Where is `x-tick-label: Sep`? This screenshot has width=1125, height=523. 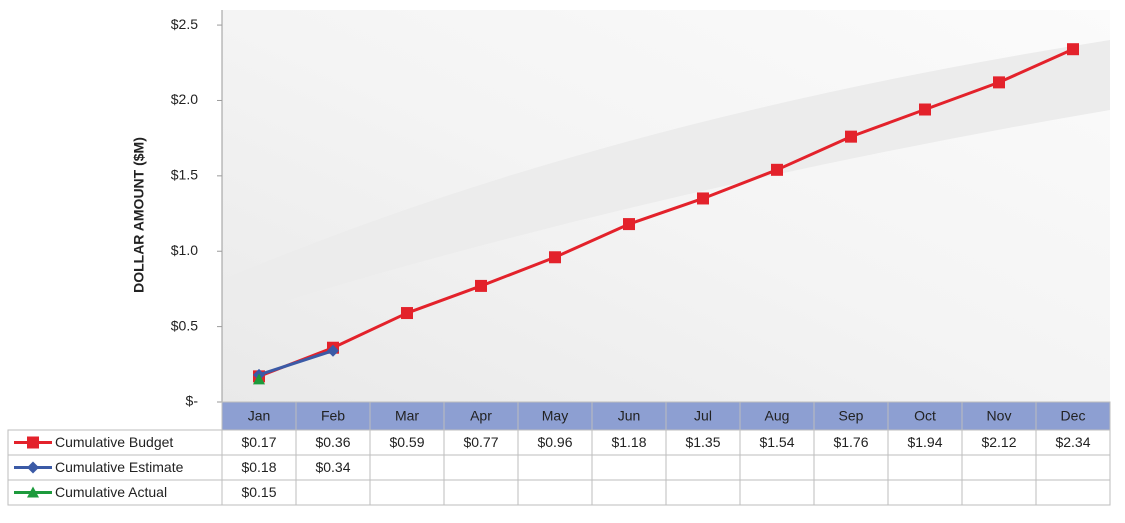
x-tick-label: Sep is located at coordinates (851, 416).